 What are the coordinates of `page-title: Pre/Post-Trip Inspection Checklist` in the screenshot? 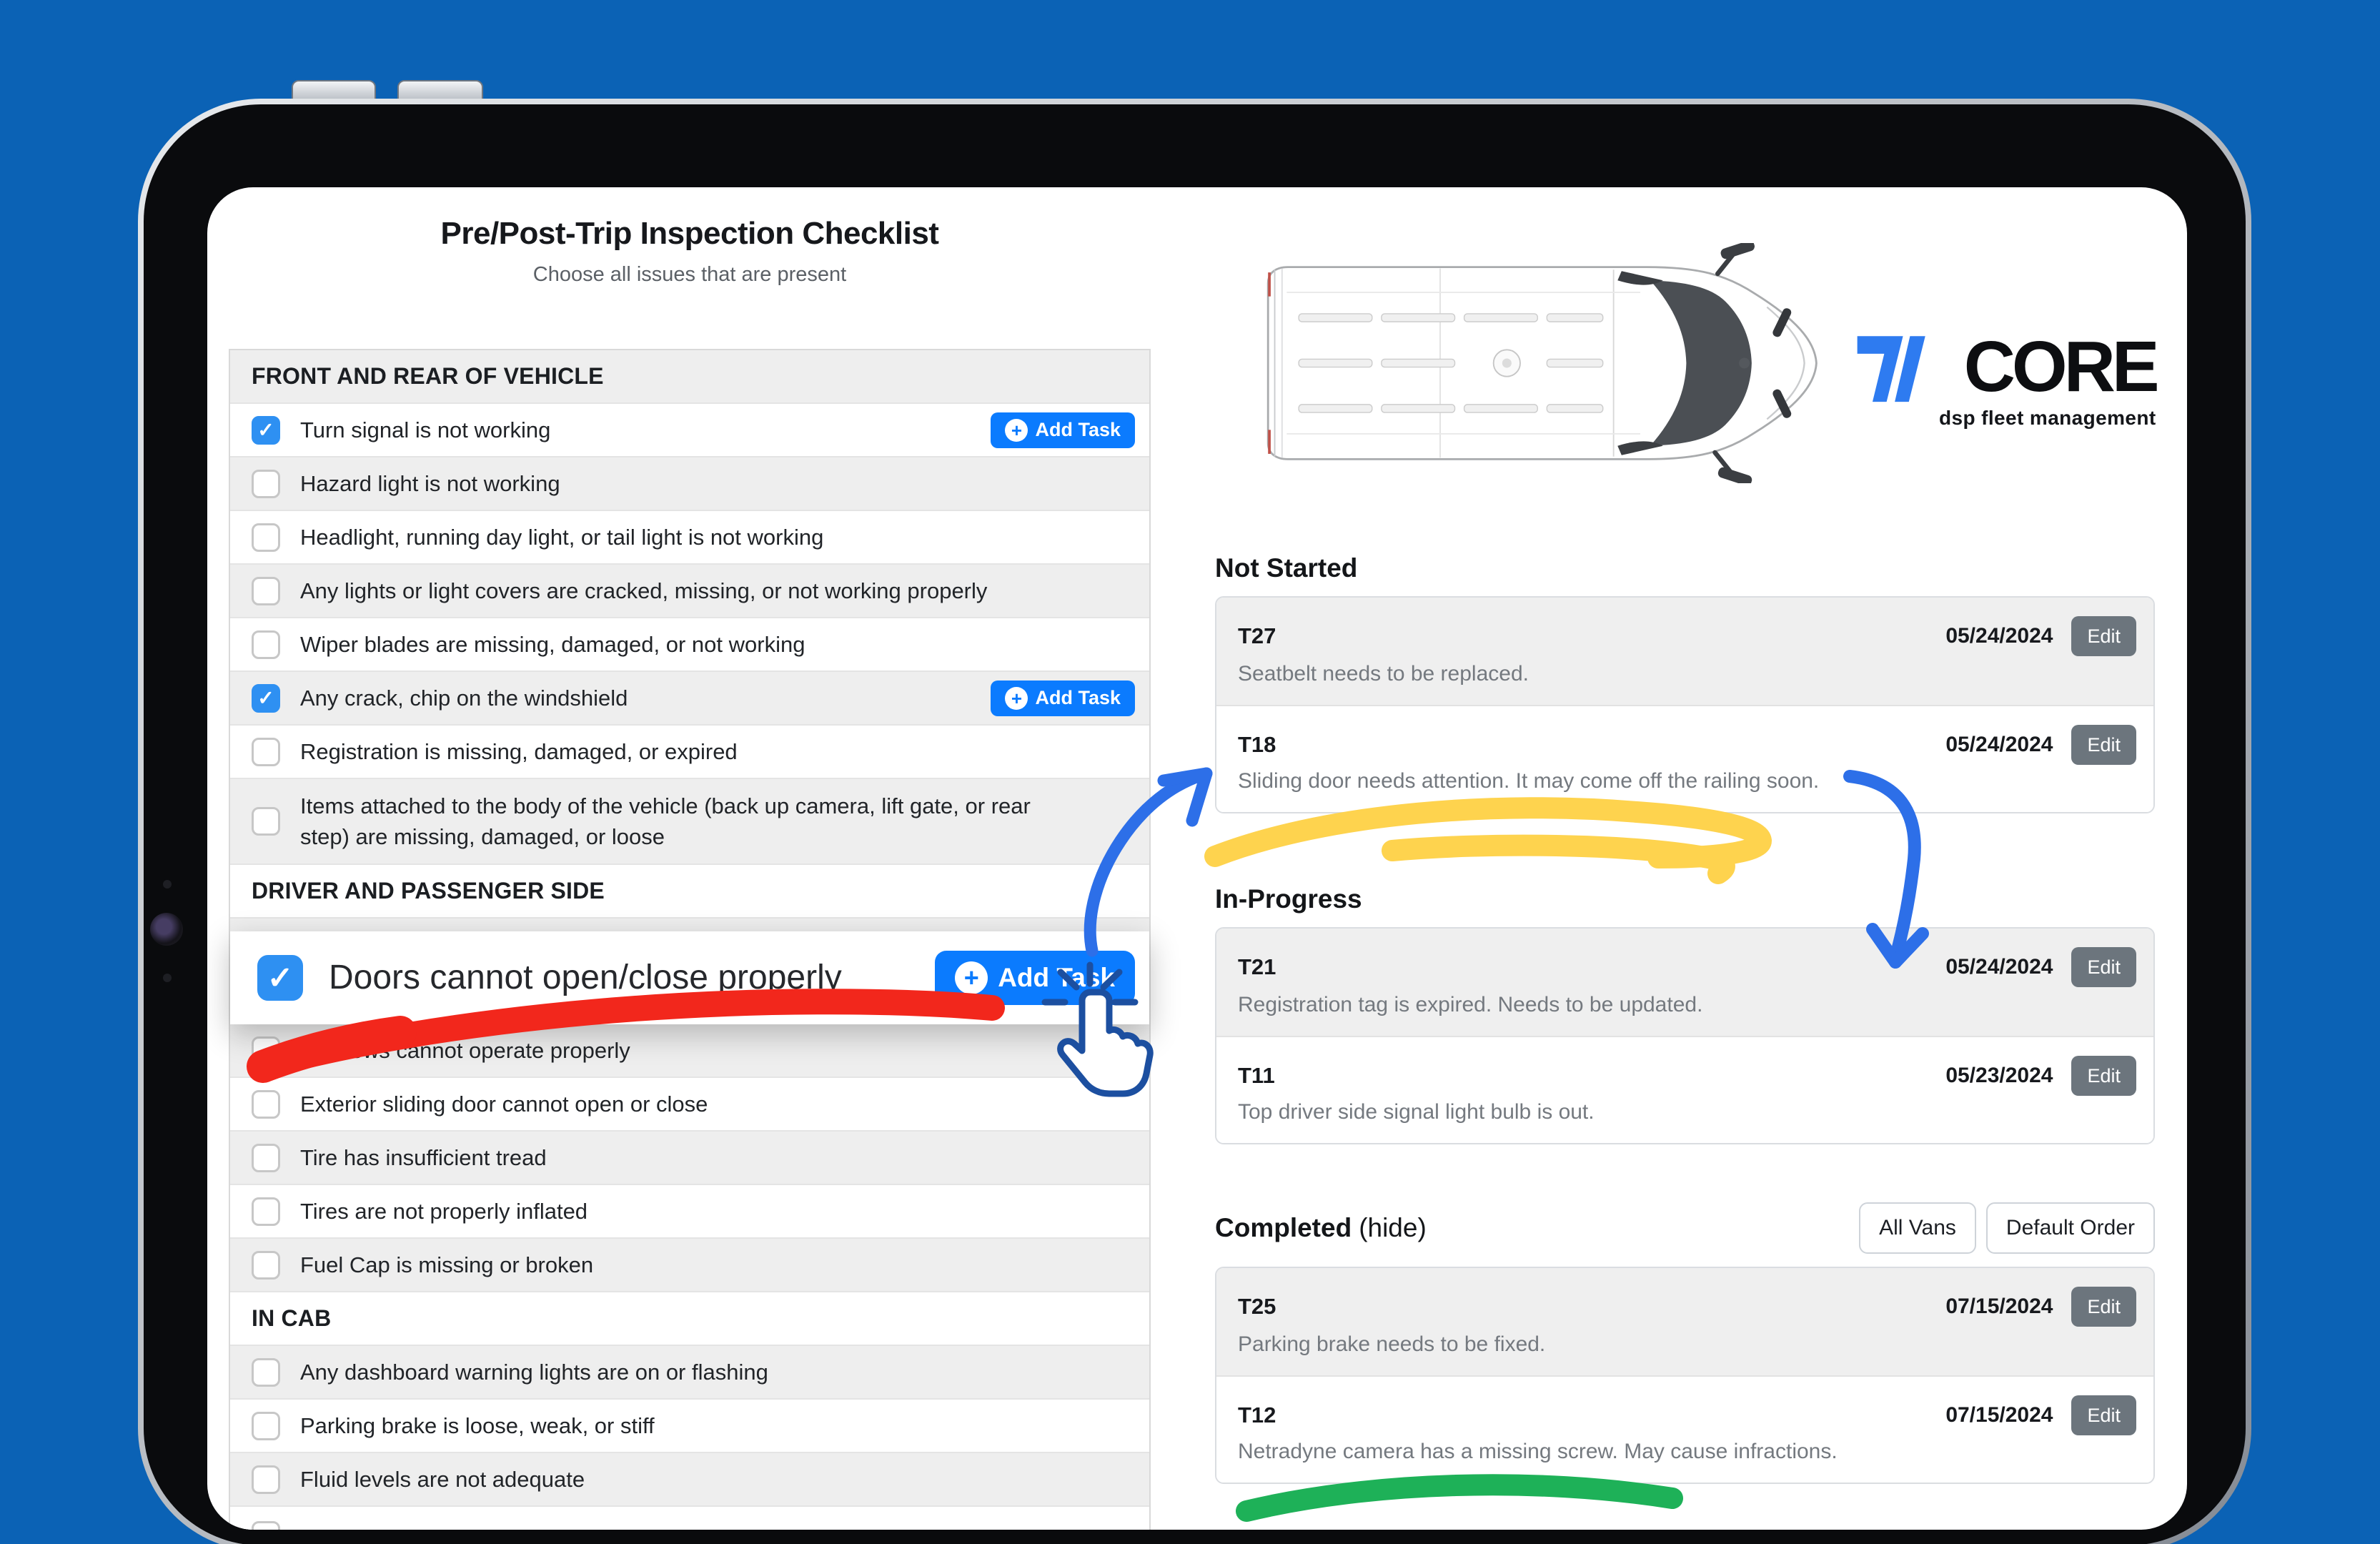 It's located at (689, 233).